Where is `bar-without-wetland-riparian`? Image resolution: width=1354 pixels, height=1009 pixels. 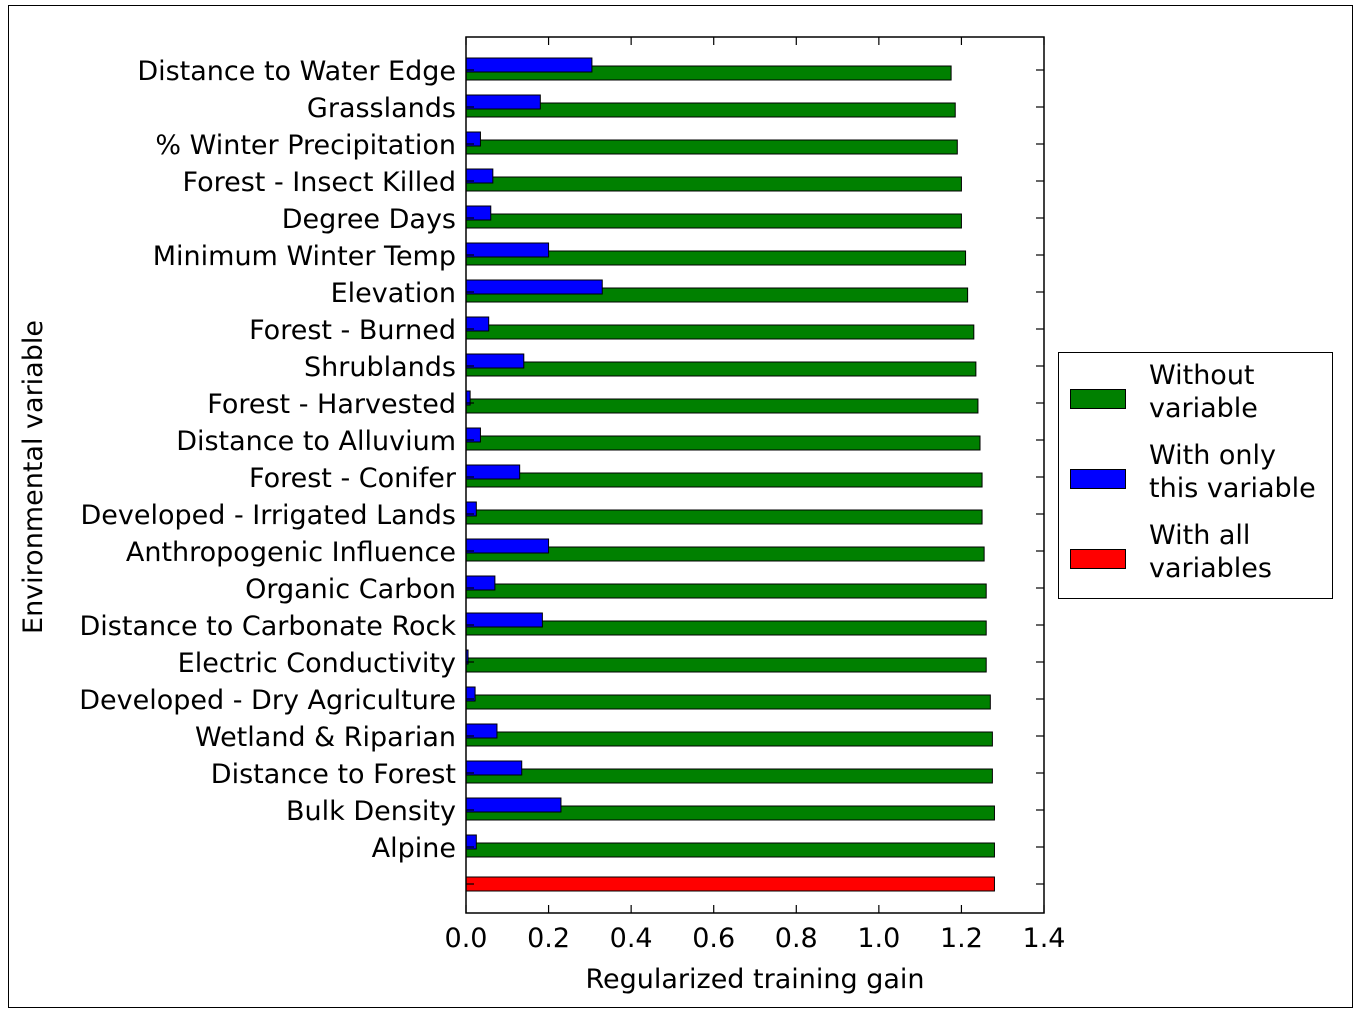 bar-without-wetland-riparian is located at coordinates (729, 739).